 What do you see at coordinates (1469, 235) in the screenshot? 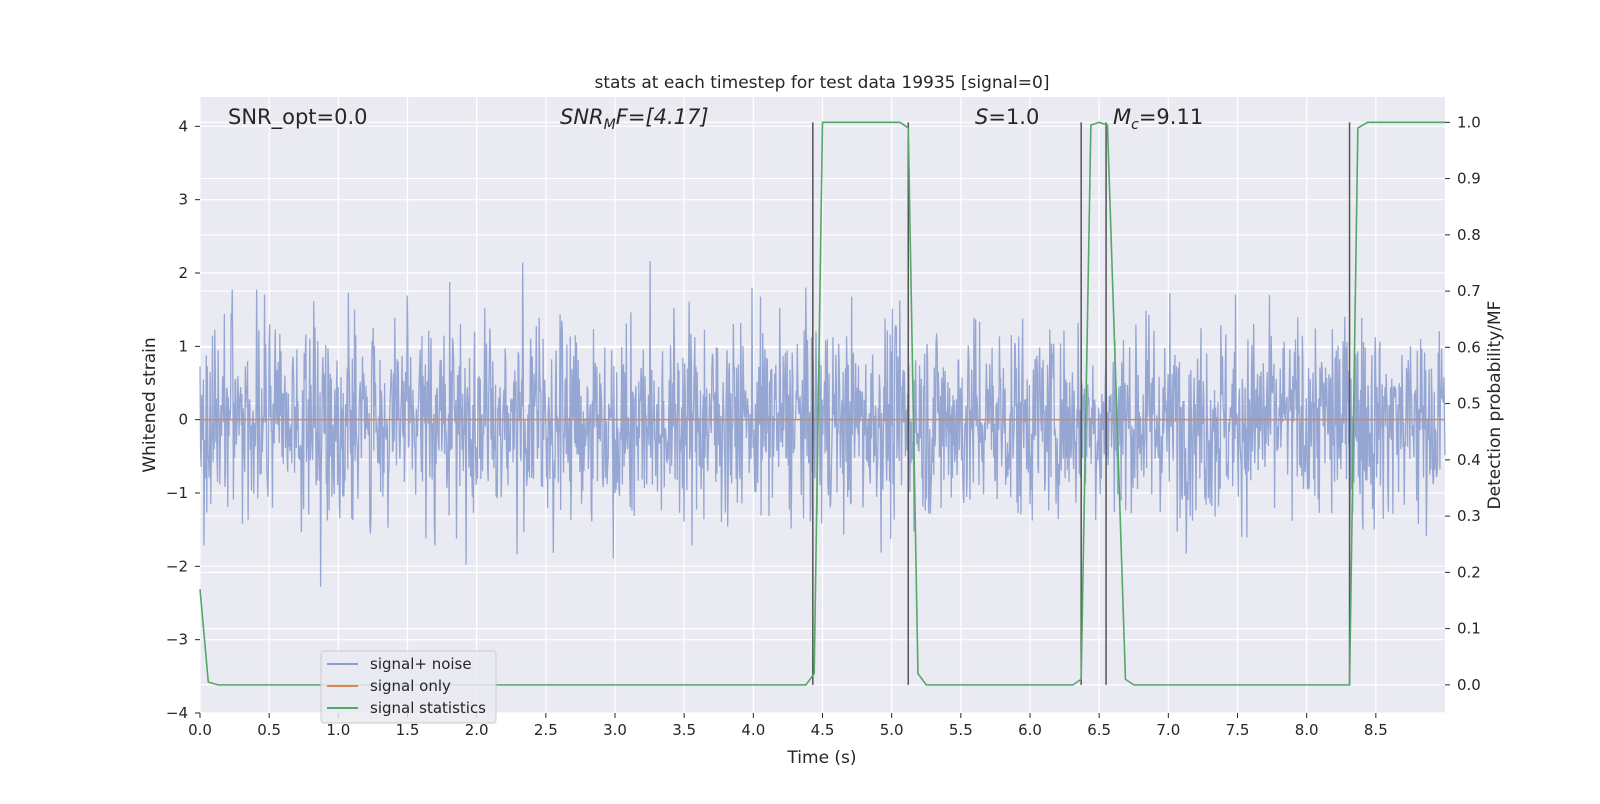
I see `y-right-tick-label: 0.8` at bounding box center [1469, 235].